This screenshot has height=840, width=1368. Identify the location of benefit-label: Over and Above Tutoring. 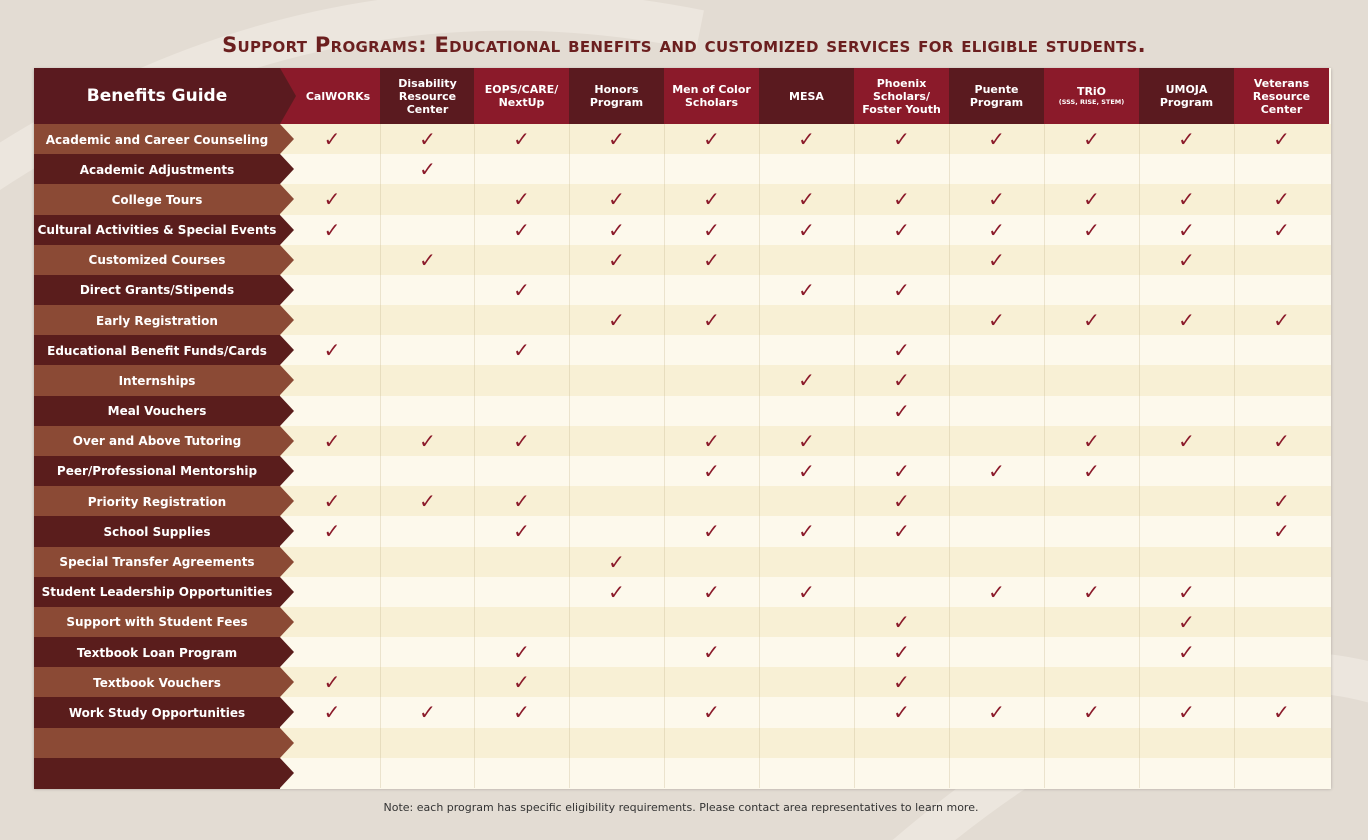
(157, 441).